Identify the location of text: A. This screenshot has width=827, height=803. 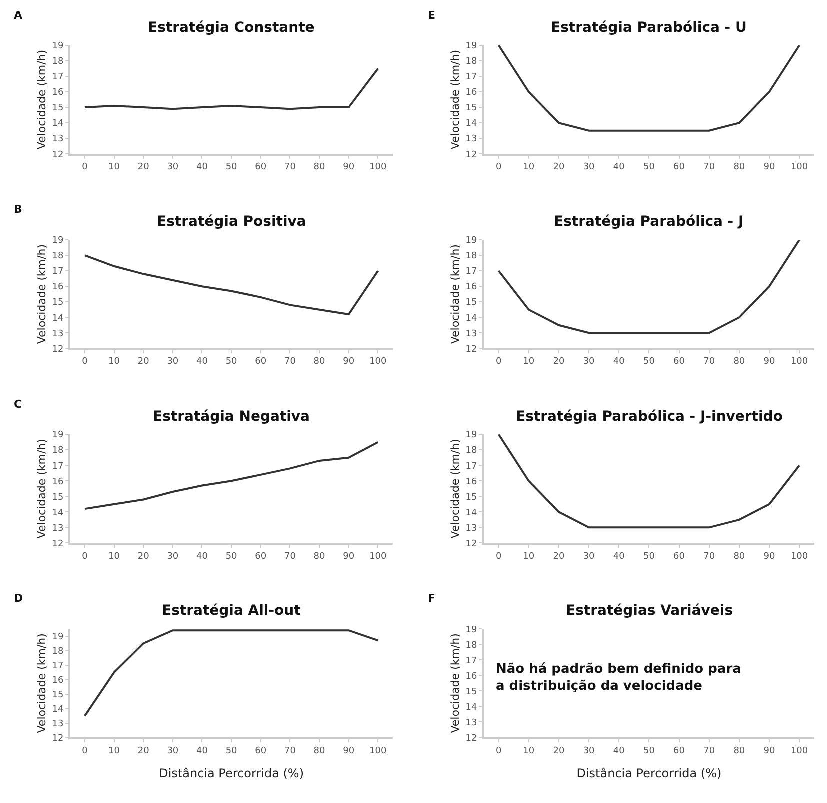
(18, 15).